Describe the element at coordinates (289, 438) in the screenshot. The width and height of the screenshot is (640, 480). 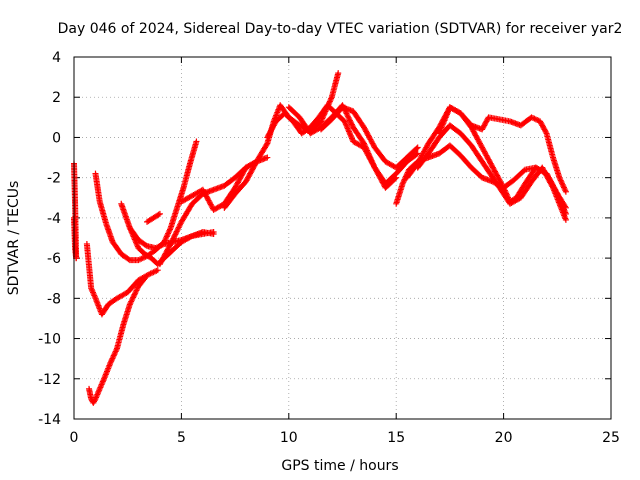
I see `x-tick-label: 10` at that location.